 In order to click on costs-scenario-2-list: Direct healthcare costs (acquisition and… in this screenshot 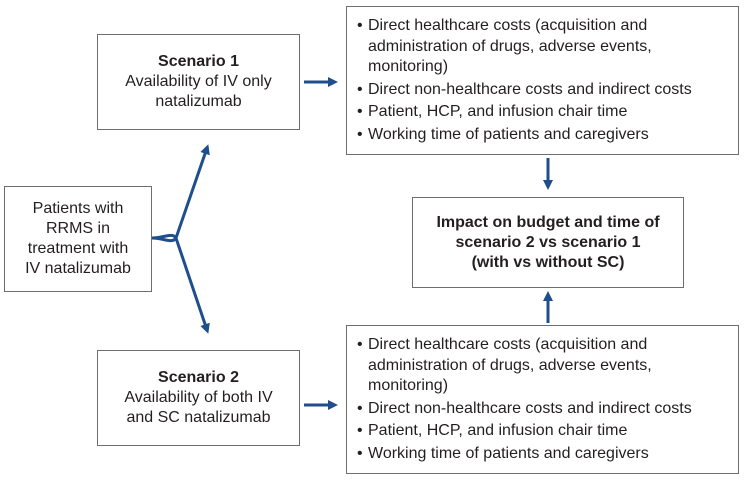, I will do `click(543, 399)`.